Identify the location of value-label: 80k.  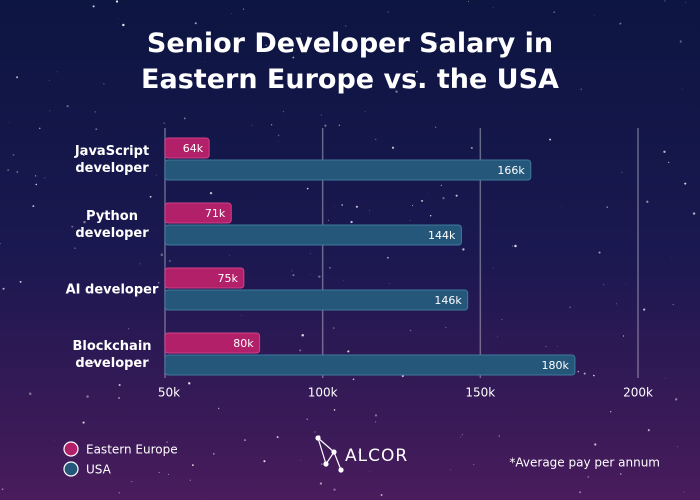
(243, 343).